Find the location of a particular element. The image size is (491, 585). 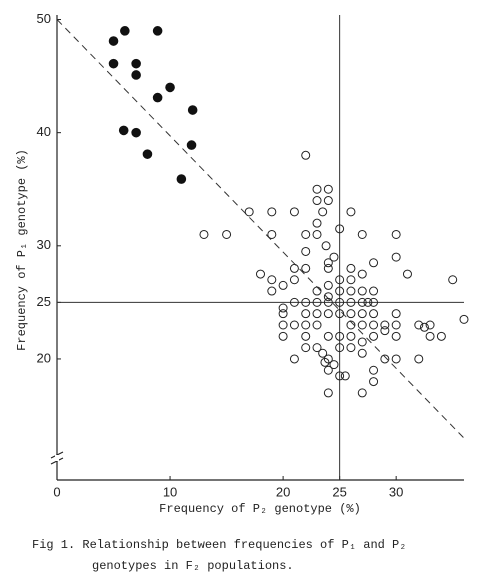

x-tick-label: 10 is located at coordinates (170, 491).